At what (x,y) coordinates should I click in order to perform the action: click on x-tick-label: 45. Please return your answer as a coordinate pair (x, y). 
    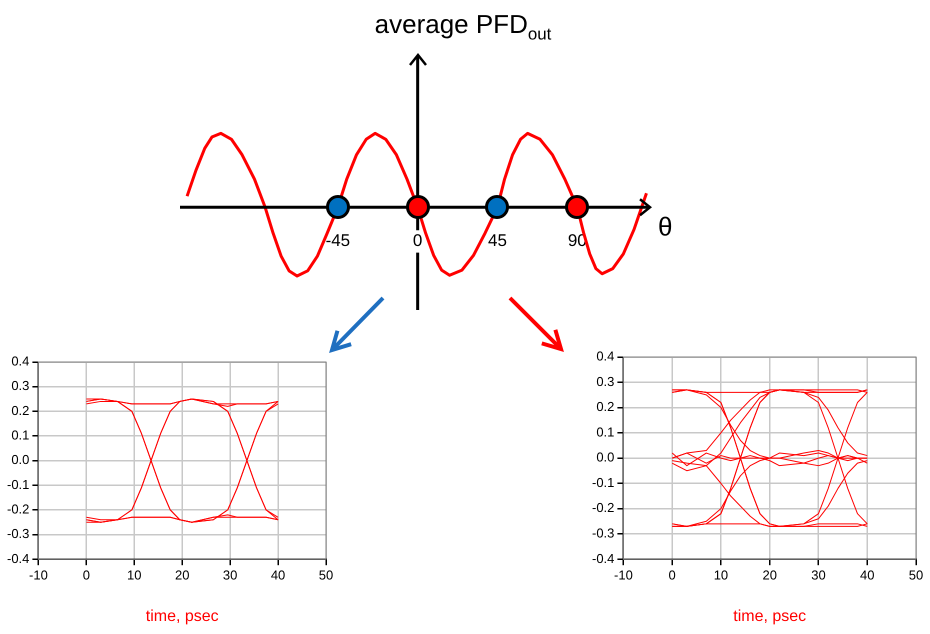
    Looking at the image, I should click on (497, 240).